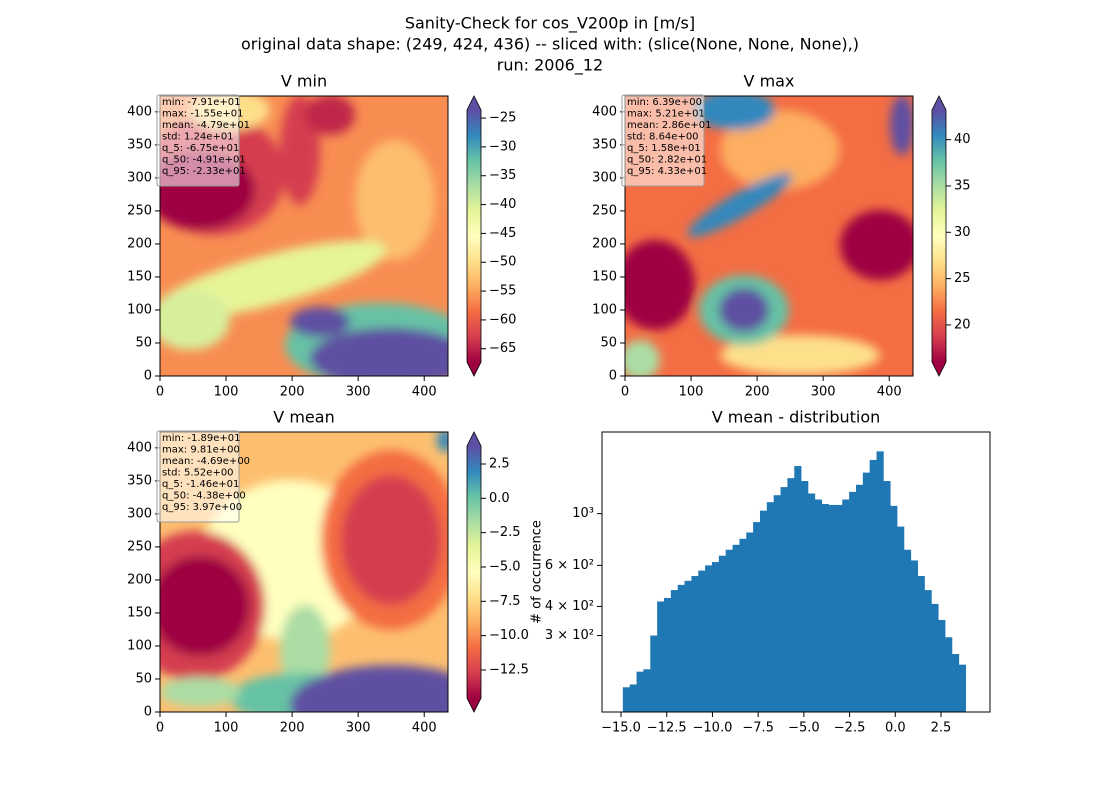 The image size is (1100, 800). I want to click on x-tick-label: −5.0, so click(804, 728).